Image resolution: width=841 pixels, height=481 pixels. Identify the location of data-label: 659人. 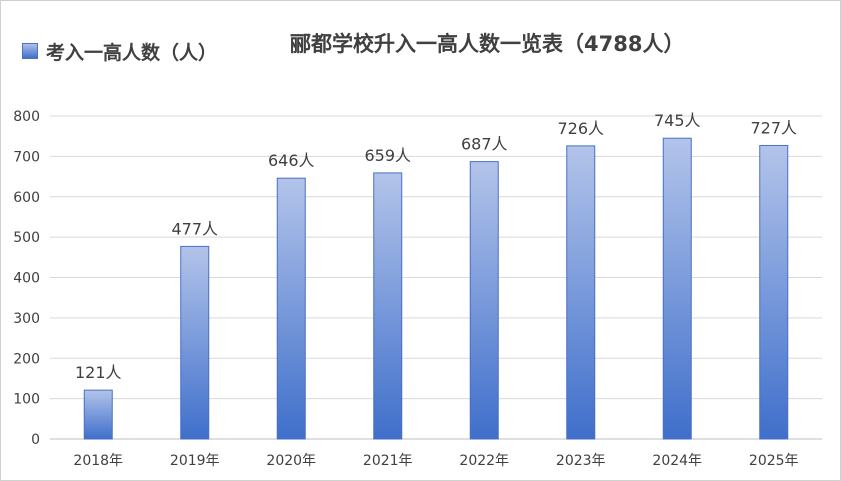
(387, 155).